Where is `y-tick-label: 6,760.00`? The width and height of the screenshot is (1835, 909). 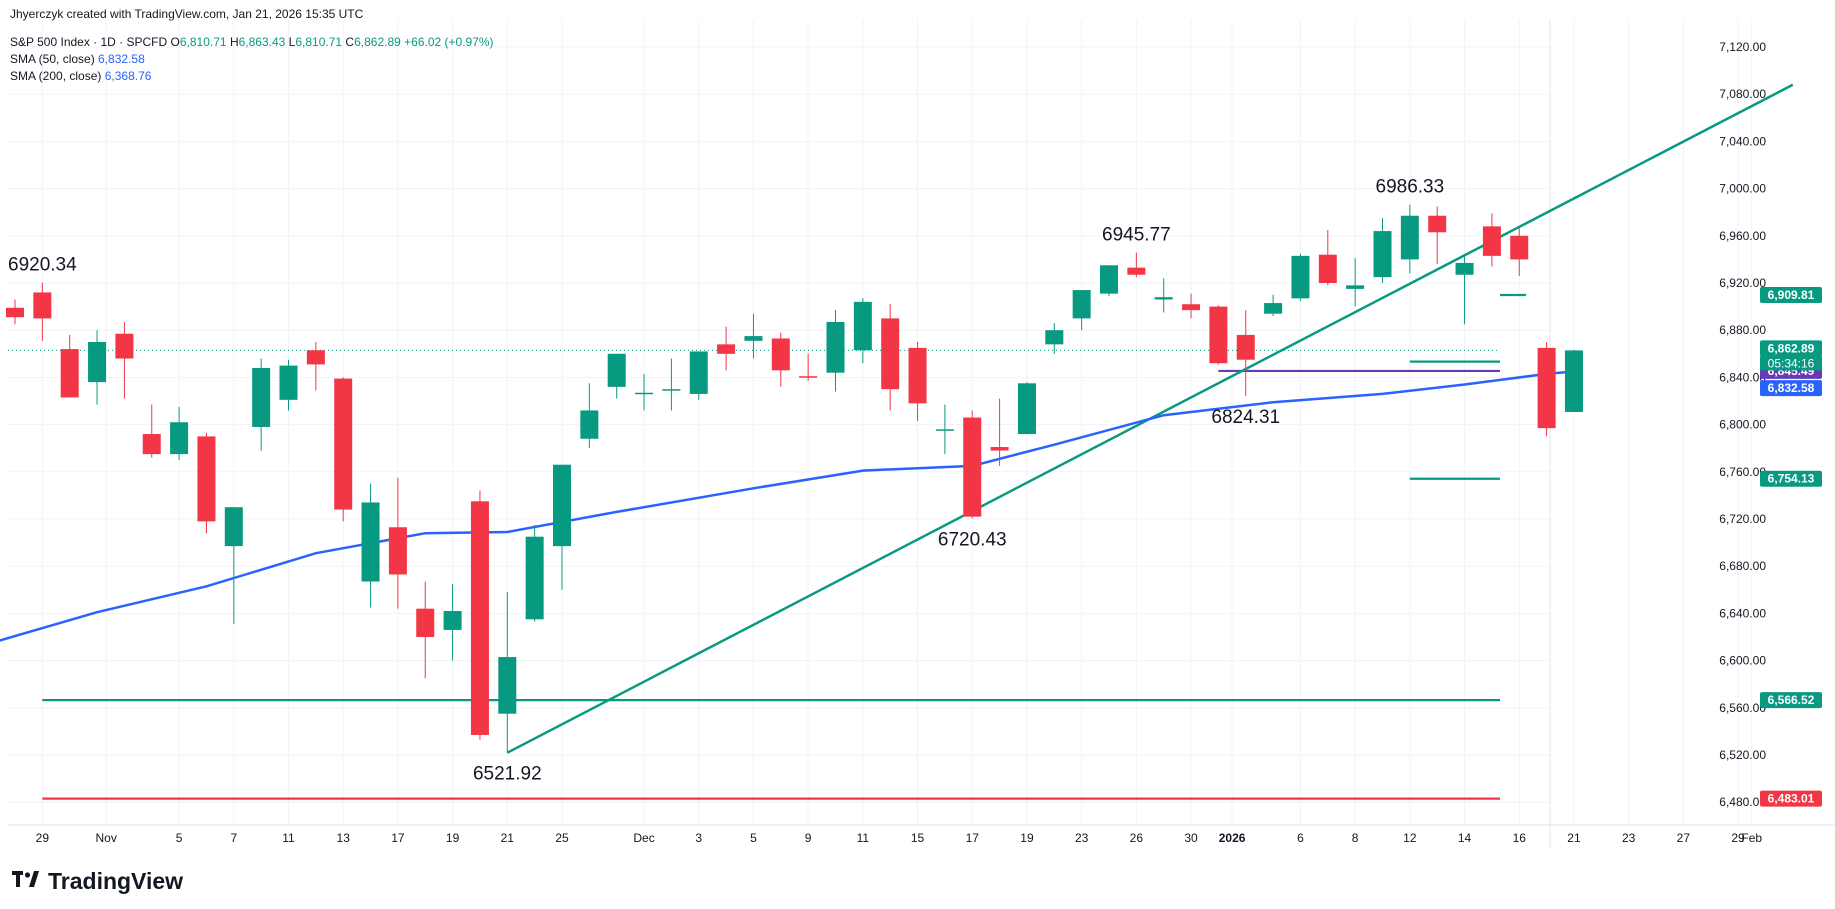 y-tick-label: 6,760.00 is located at coordinates (1742, 472).